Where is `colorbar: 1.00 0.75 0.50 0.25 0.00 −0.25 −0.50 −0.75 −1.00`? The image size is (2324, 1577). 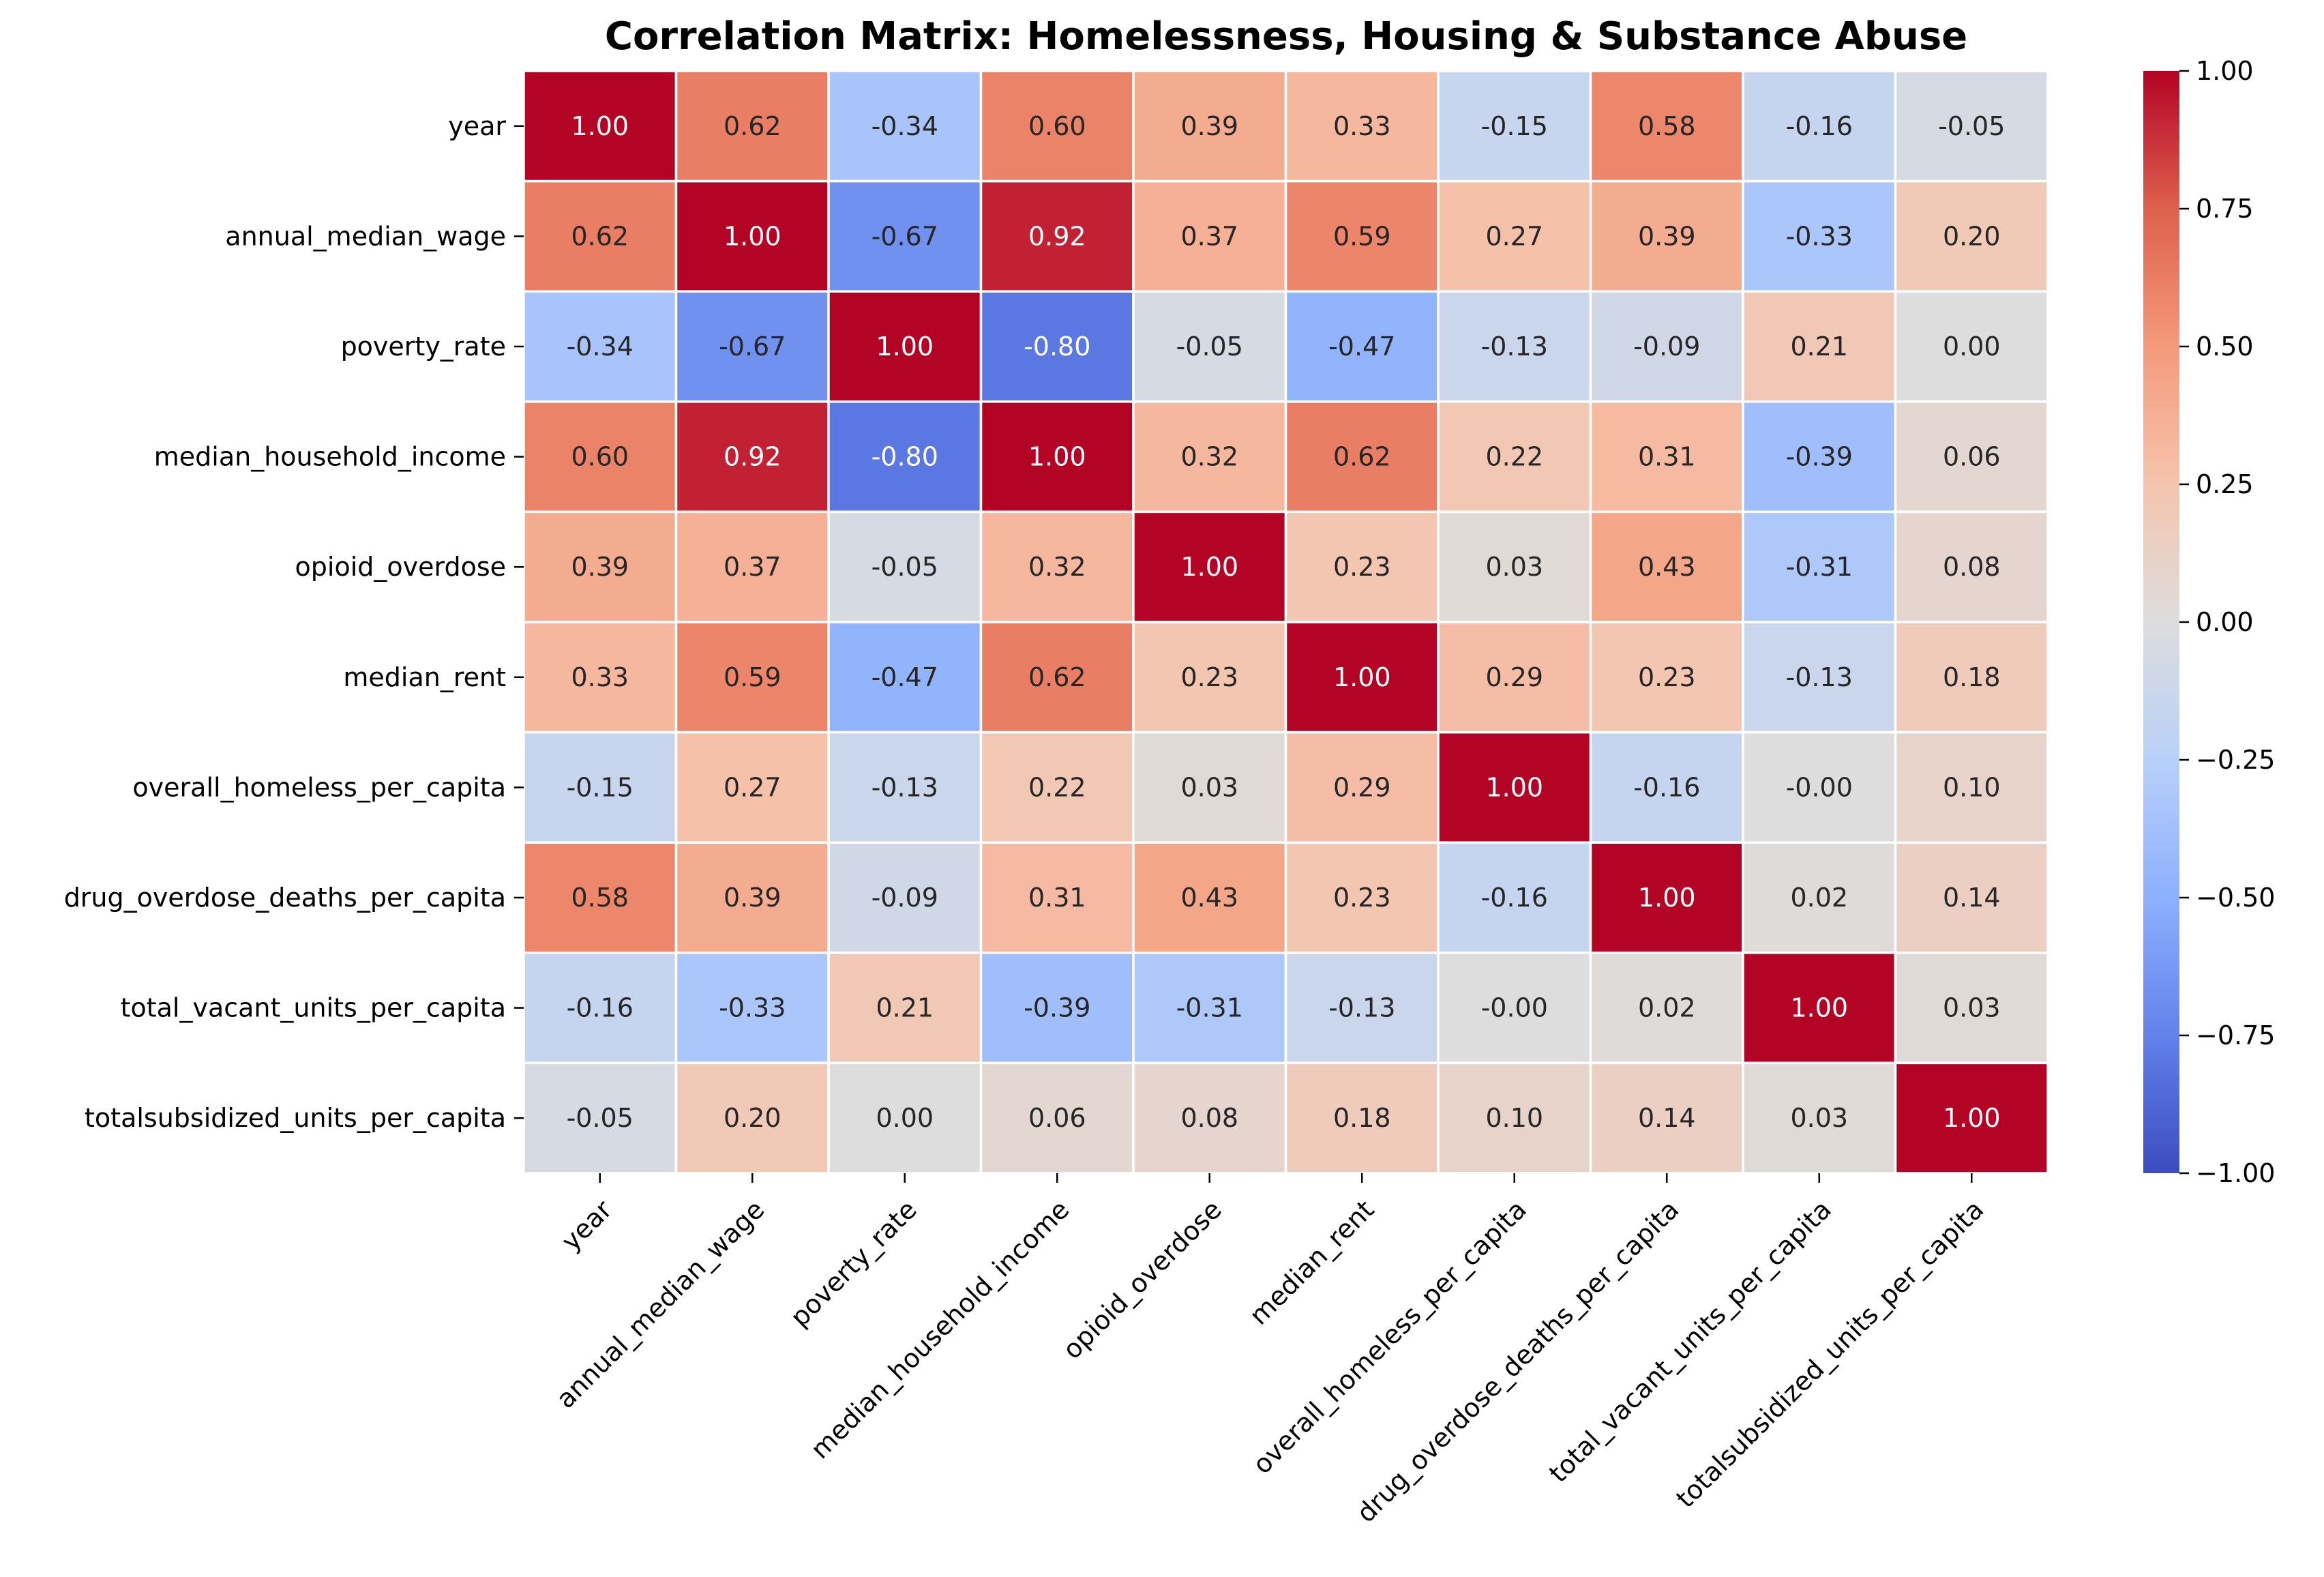
colorbar: 1.00 0.75 0.50 0.25 0.00 −0.25 −0.50 −0.75 −1.00 is located at coordinates (2209, 622).